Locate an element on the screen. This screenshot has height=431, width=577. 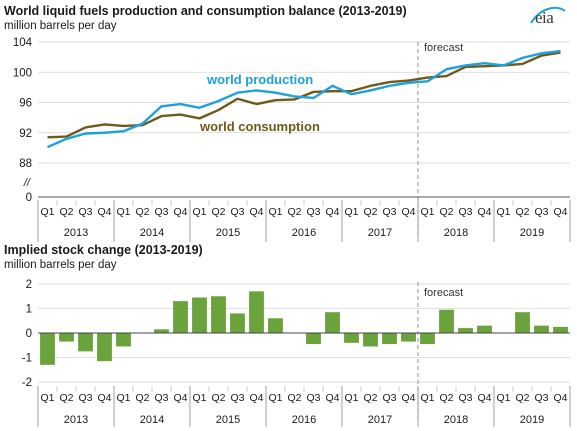
y-baseline-label: 0 is located at coordinates (29, 198).